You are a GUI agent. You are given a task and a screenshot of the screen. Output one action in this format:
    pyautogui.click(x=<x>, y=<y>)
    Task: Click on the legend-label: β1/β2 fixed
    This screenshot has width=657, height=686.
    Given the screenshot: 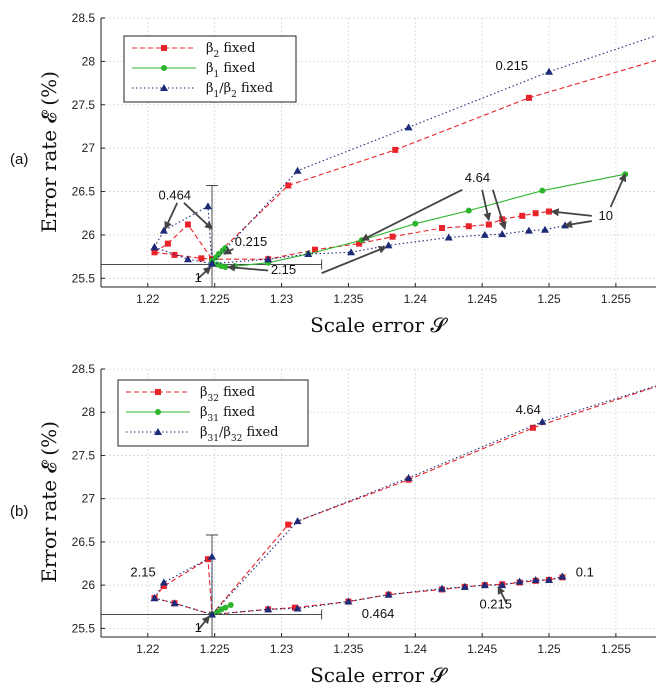 What is the action you would take?
    pyautogui.click(x=239, y=90)
    